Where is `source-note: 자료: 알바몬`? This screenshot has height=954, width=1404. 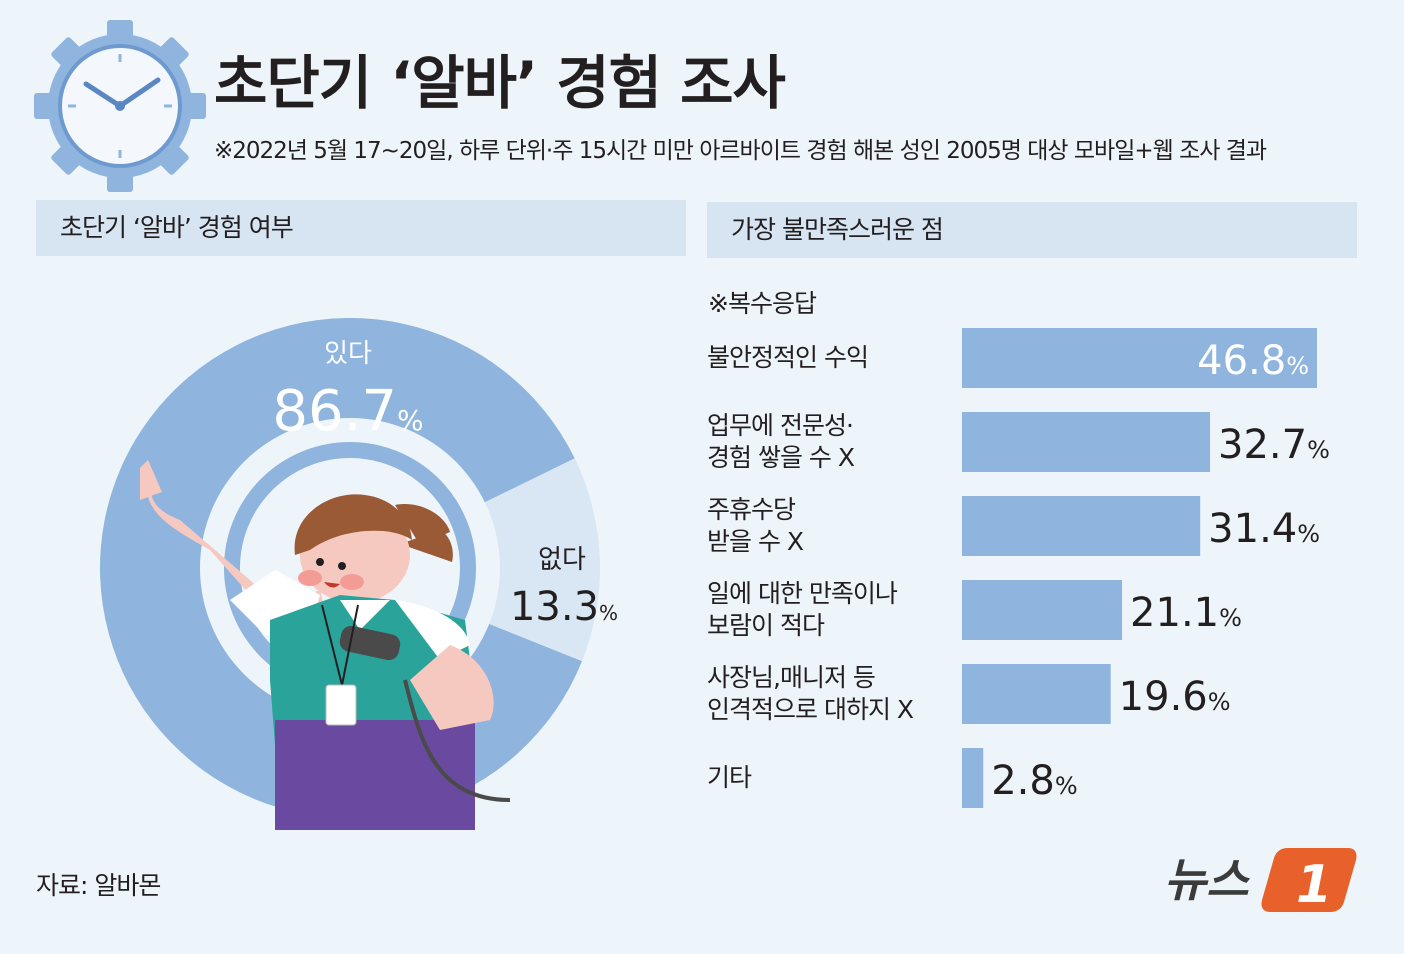 source-note: 자료: 알바몬 is located at coordinates (98, 885).